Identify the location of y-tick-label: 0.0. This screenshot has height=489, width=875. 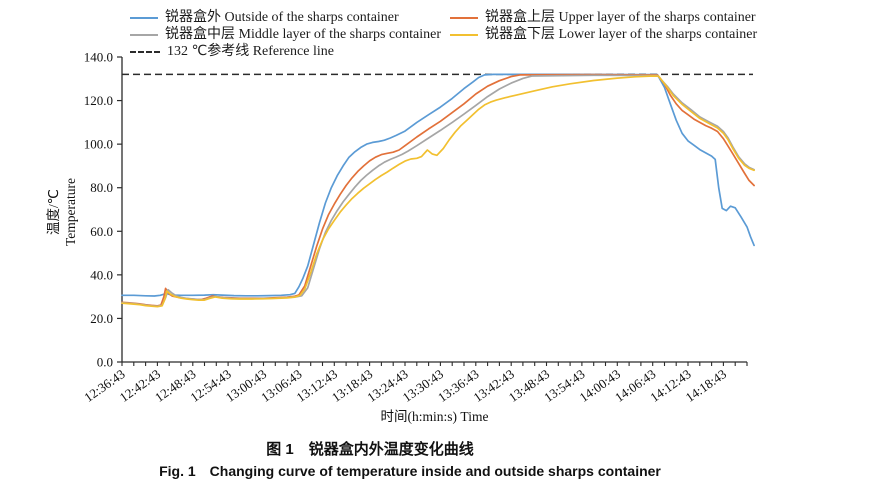
(105, 362).